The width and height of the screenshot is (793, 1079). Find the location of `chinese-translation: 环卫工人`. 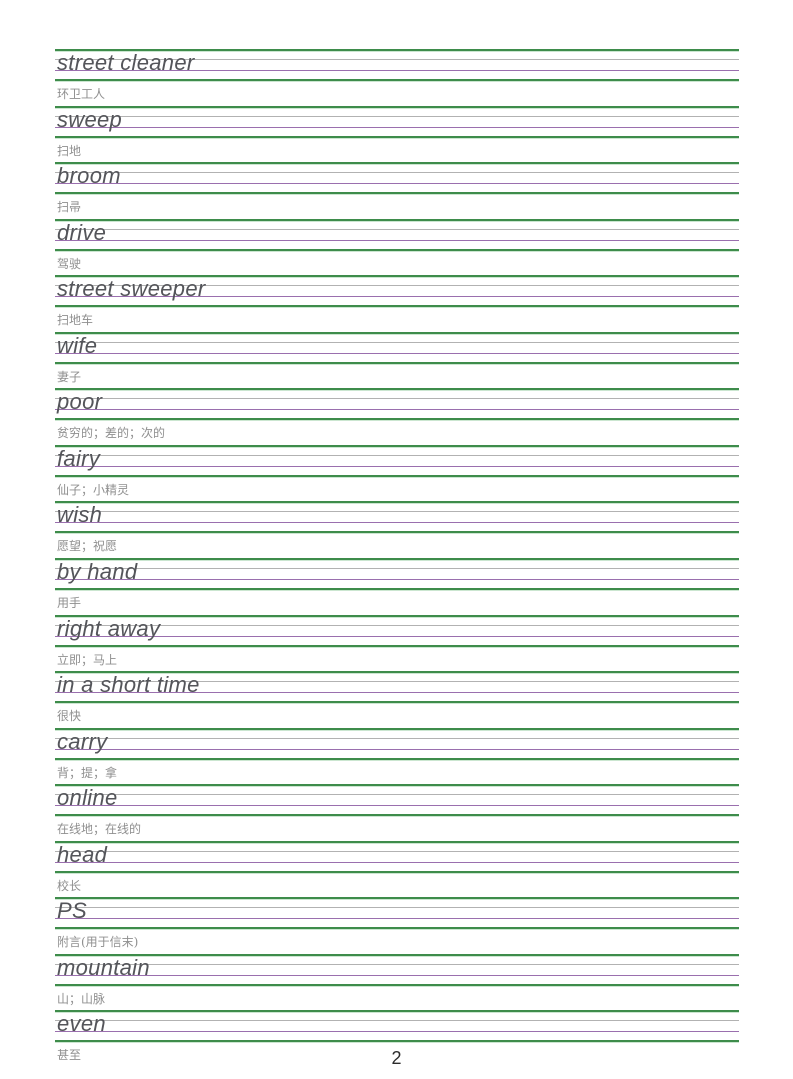

chinese-translation: 环卫工人 is located at coordinates (81, 94).